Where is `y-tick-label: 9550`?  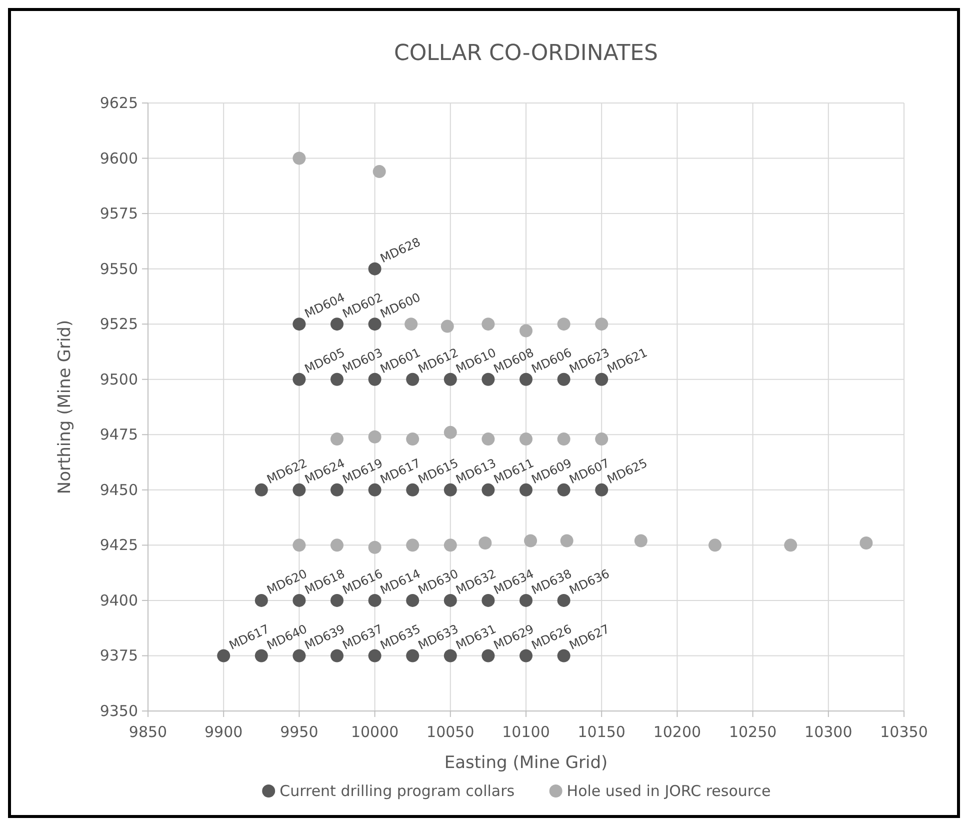
y-tick-label: 9550 is located at coordinates (119, 269).